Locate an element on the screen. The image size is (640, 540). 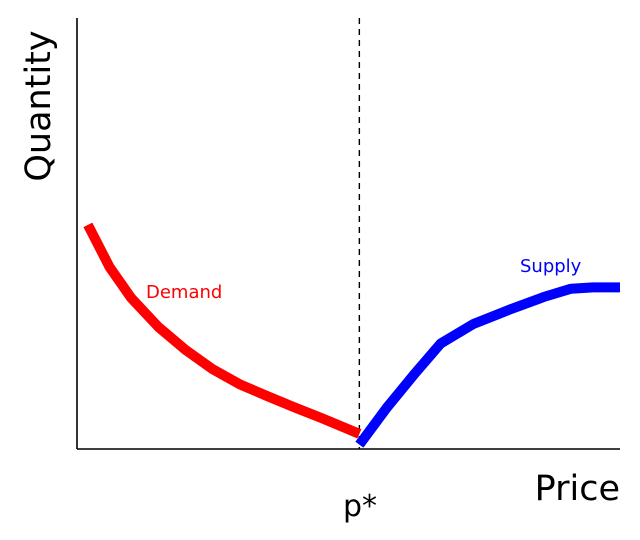
supply-label: Supply is located at coordinates (551, 266).